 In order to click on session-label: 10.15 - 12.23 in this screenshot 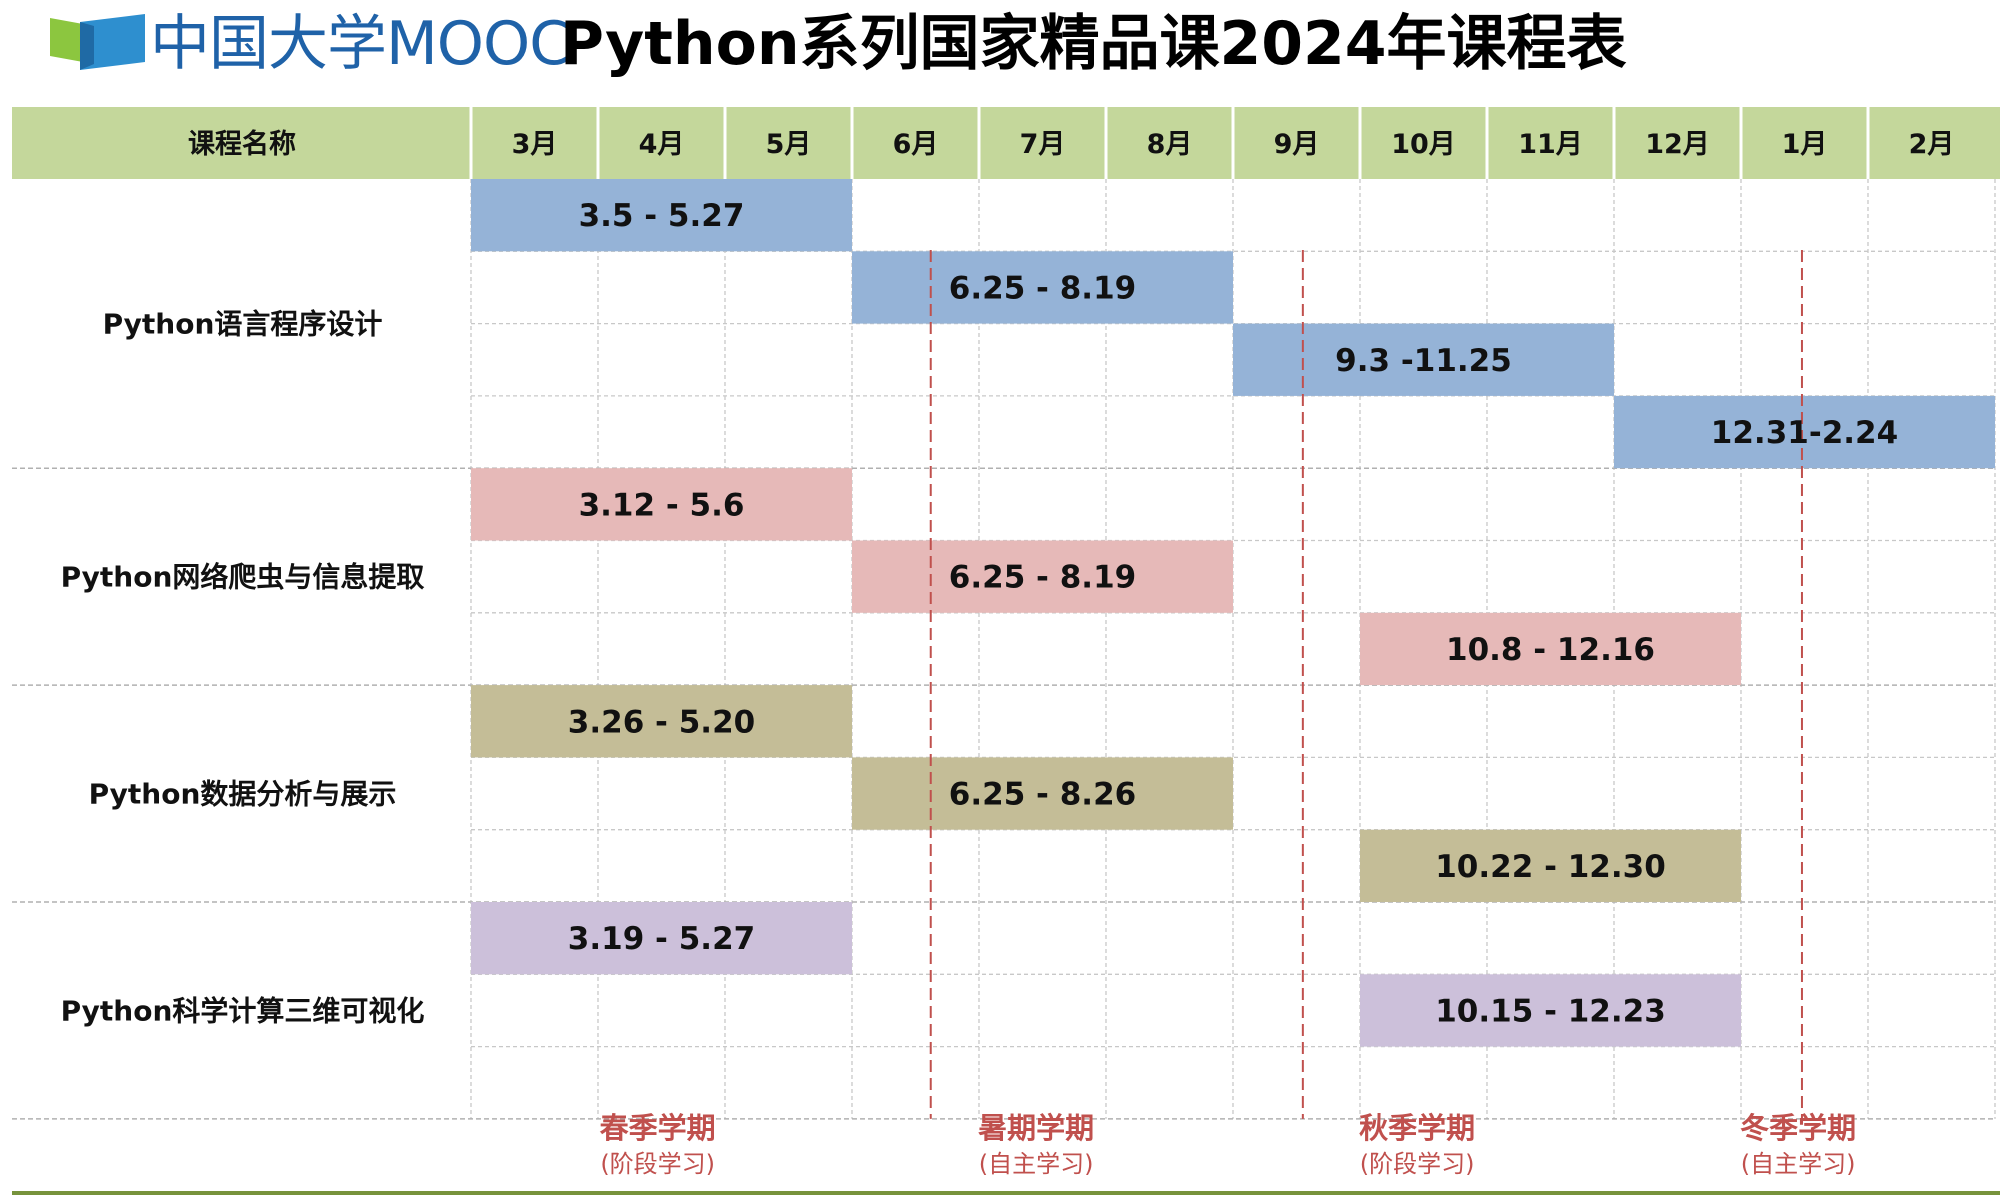, I will do `click(1550, 1011)`.